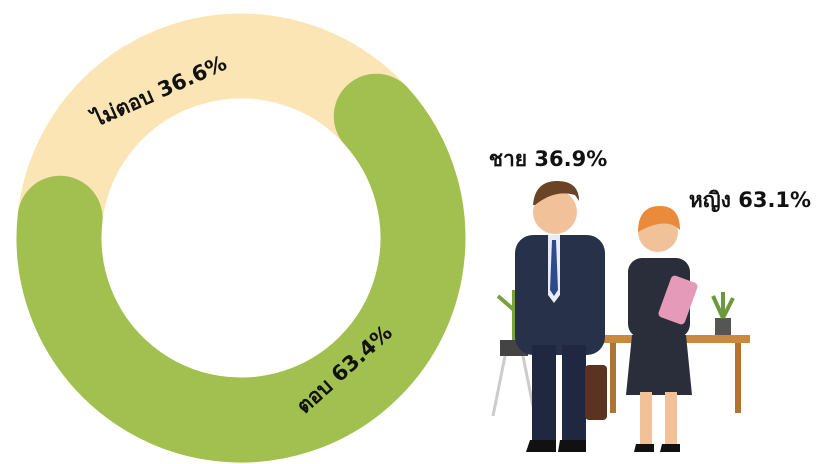 Image resolution: width=817 pixels, height=464 pixels. I want to click on woman-figure, so click(662, 329).